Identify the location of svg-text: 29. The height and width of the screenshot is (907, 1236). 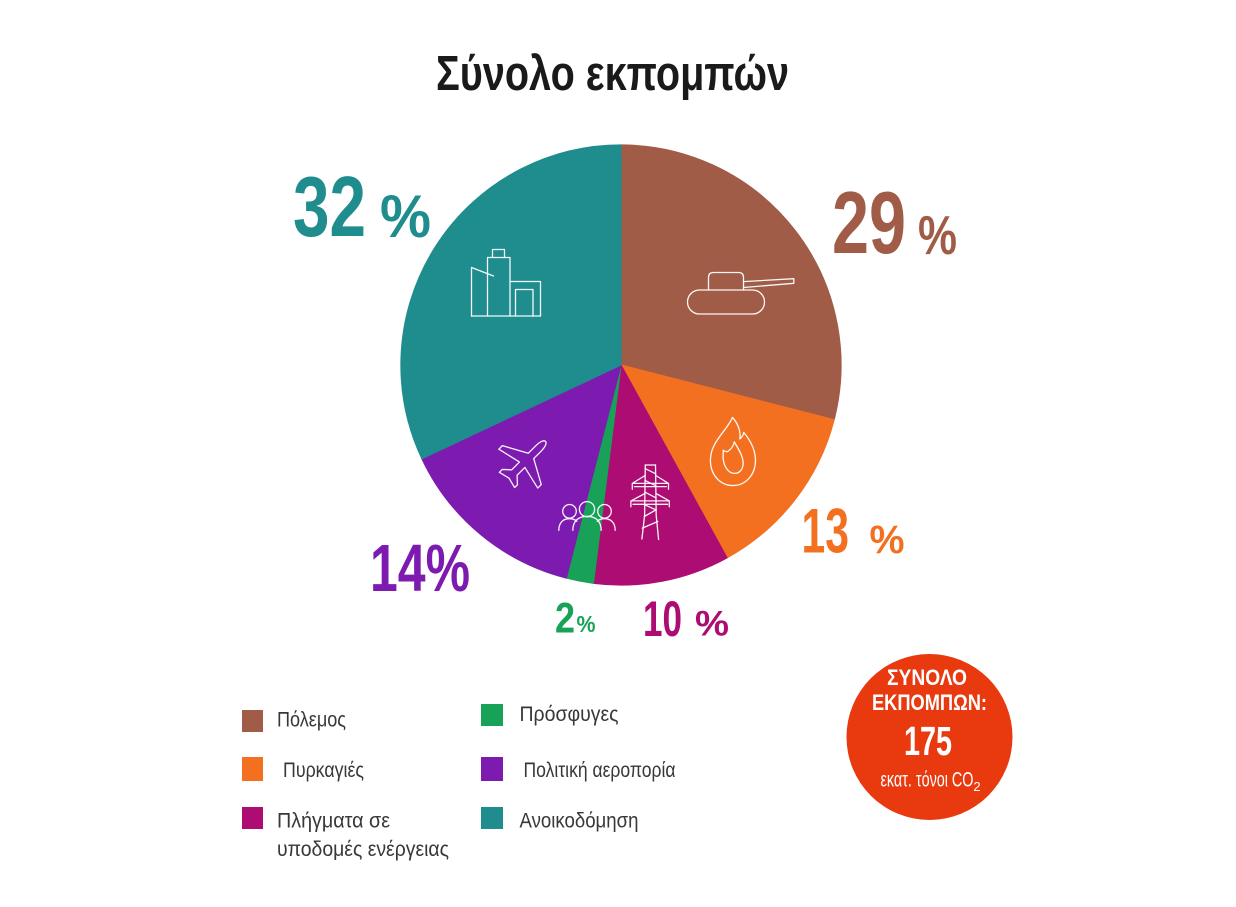
(869, 222).